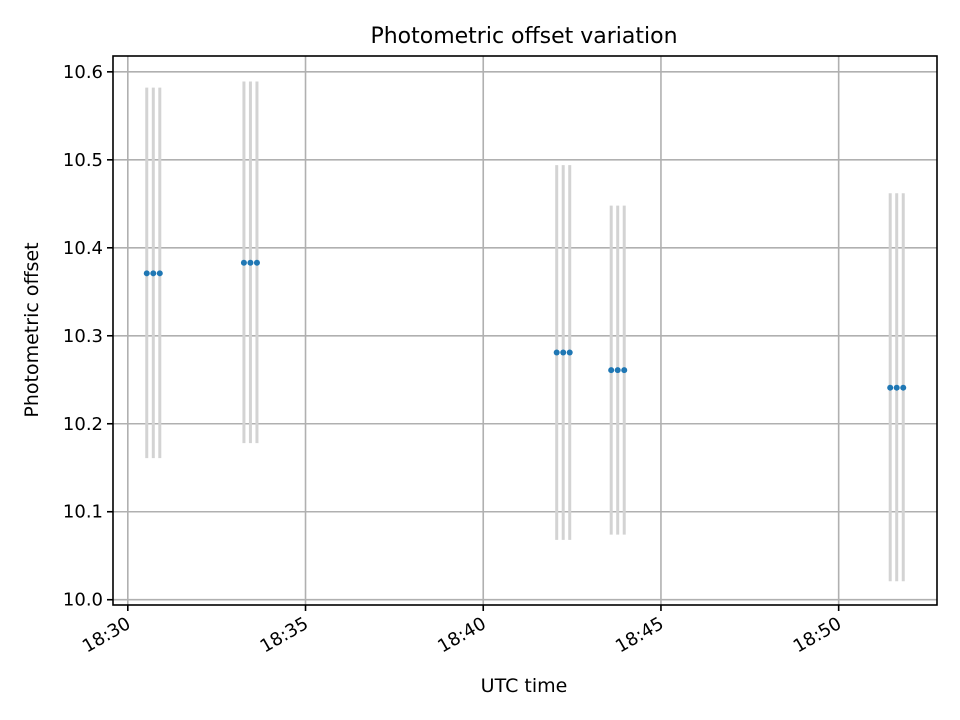 The image size is (960, 720). I want to click on y-tick-label: 10.3, so click(83, 336).